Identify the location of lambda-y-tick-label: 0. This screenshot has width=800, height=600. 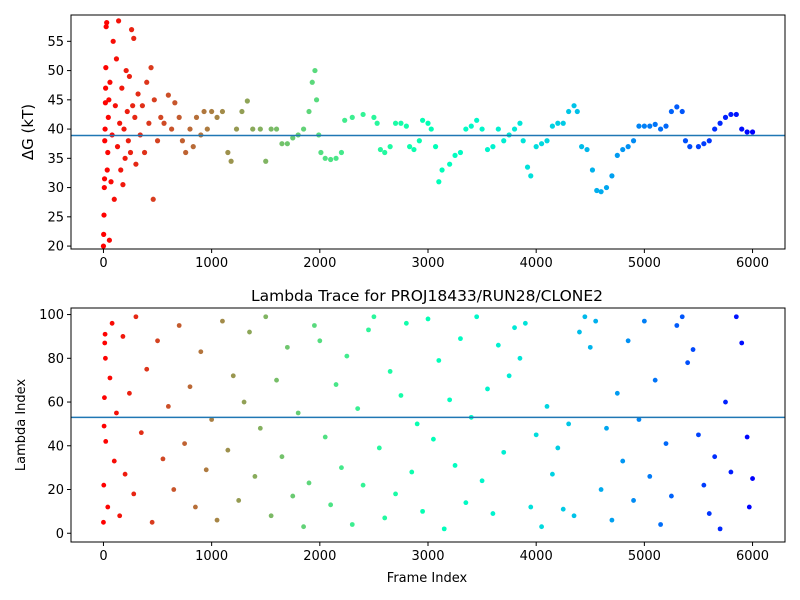
(60, 534).